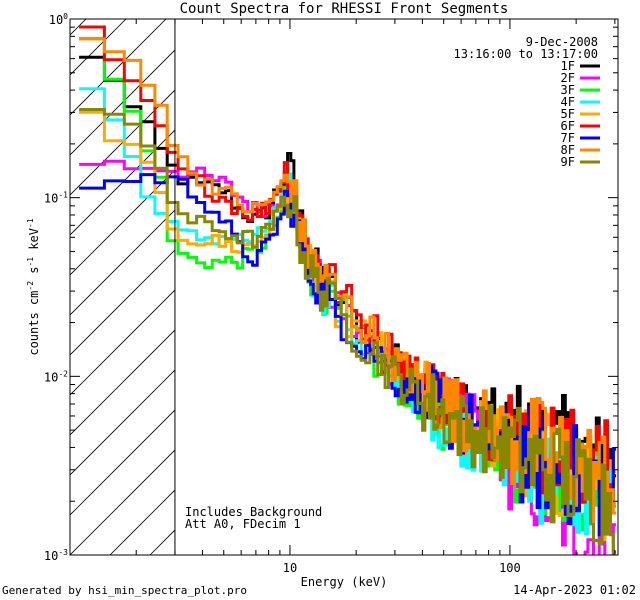 This screenshot has width=640, height=600. I want to click on footer-generated-by: Generated by hsi_min_spectra_plot.pro, so click(124, 590).